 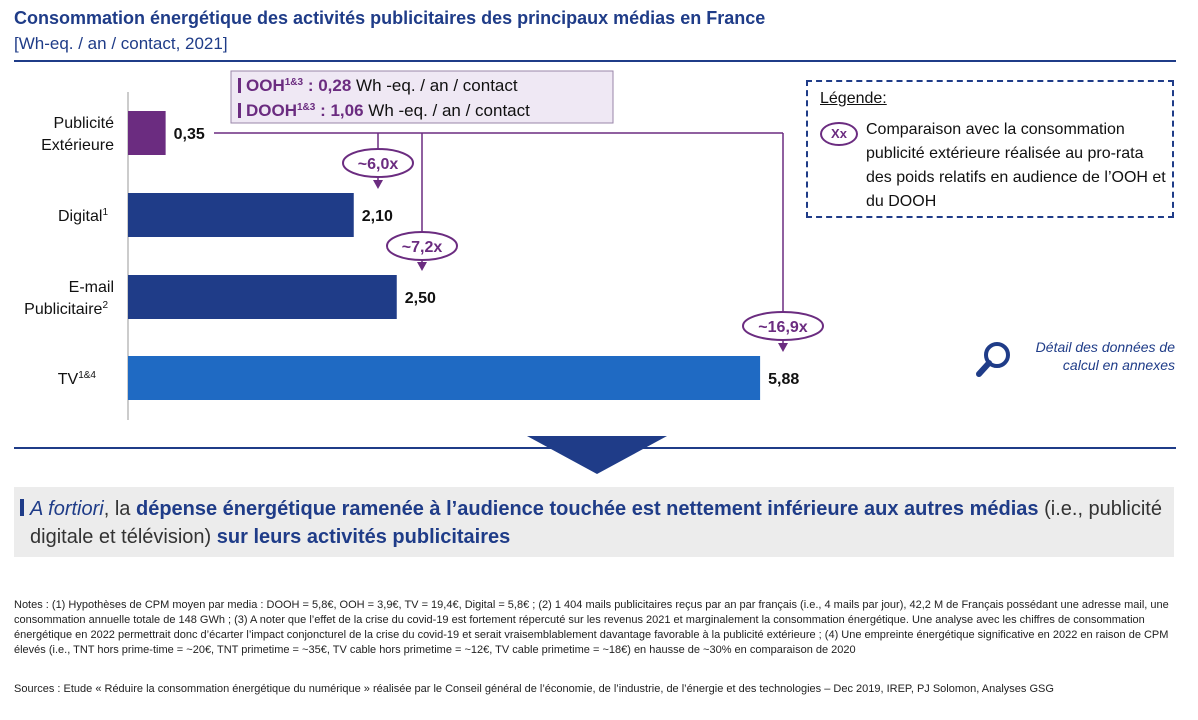 I want to click on ooh-part-1-0: DOOH, so click(x=271, y=110).